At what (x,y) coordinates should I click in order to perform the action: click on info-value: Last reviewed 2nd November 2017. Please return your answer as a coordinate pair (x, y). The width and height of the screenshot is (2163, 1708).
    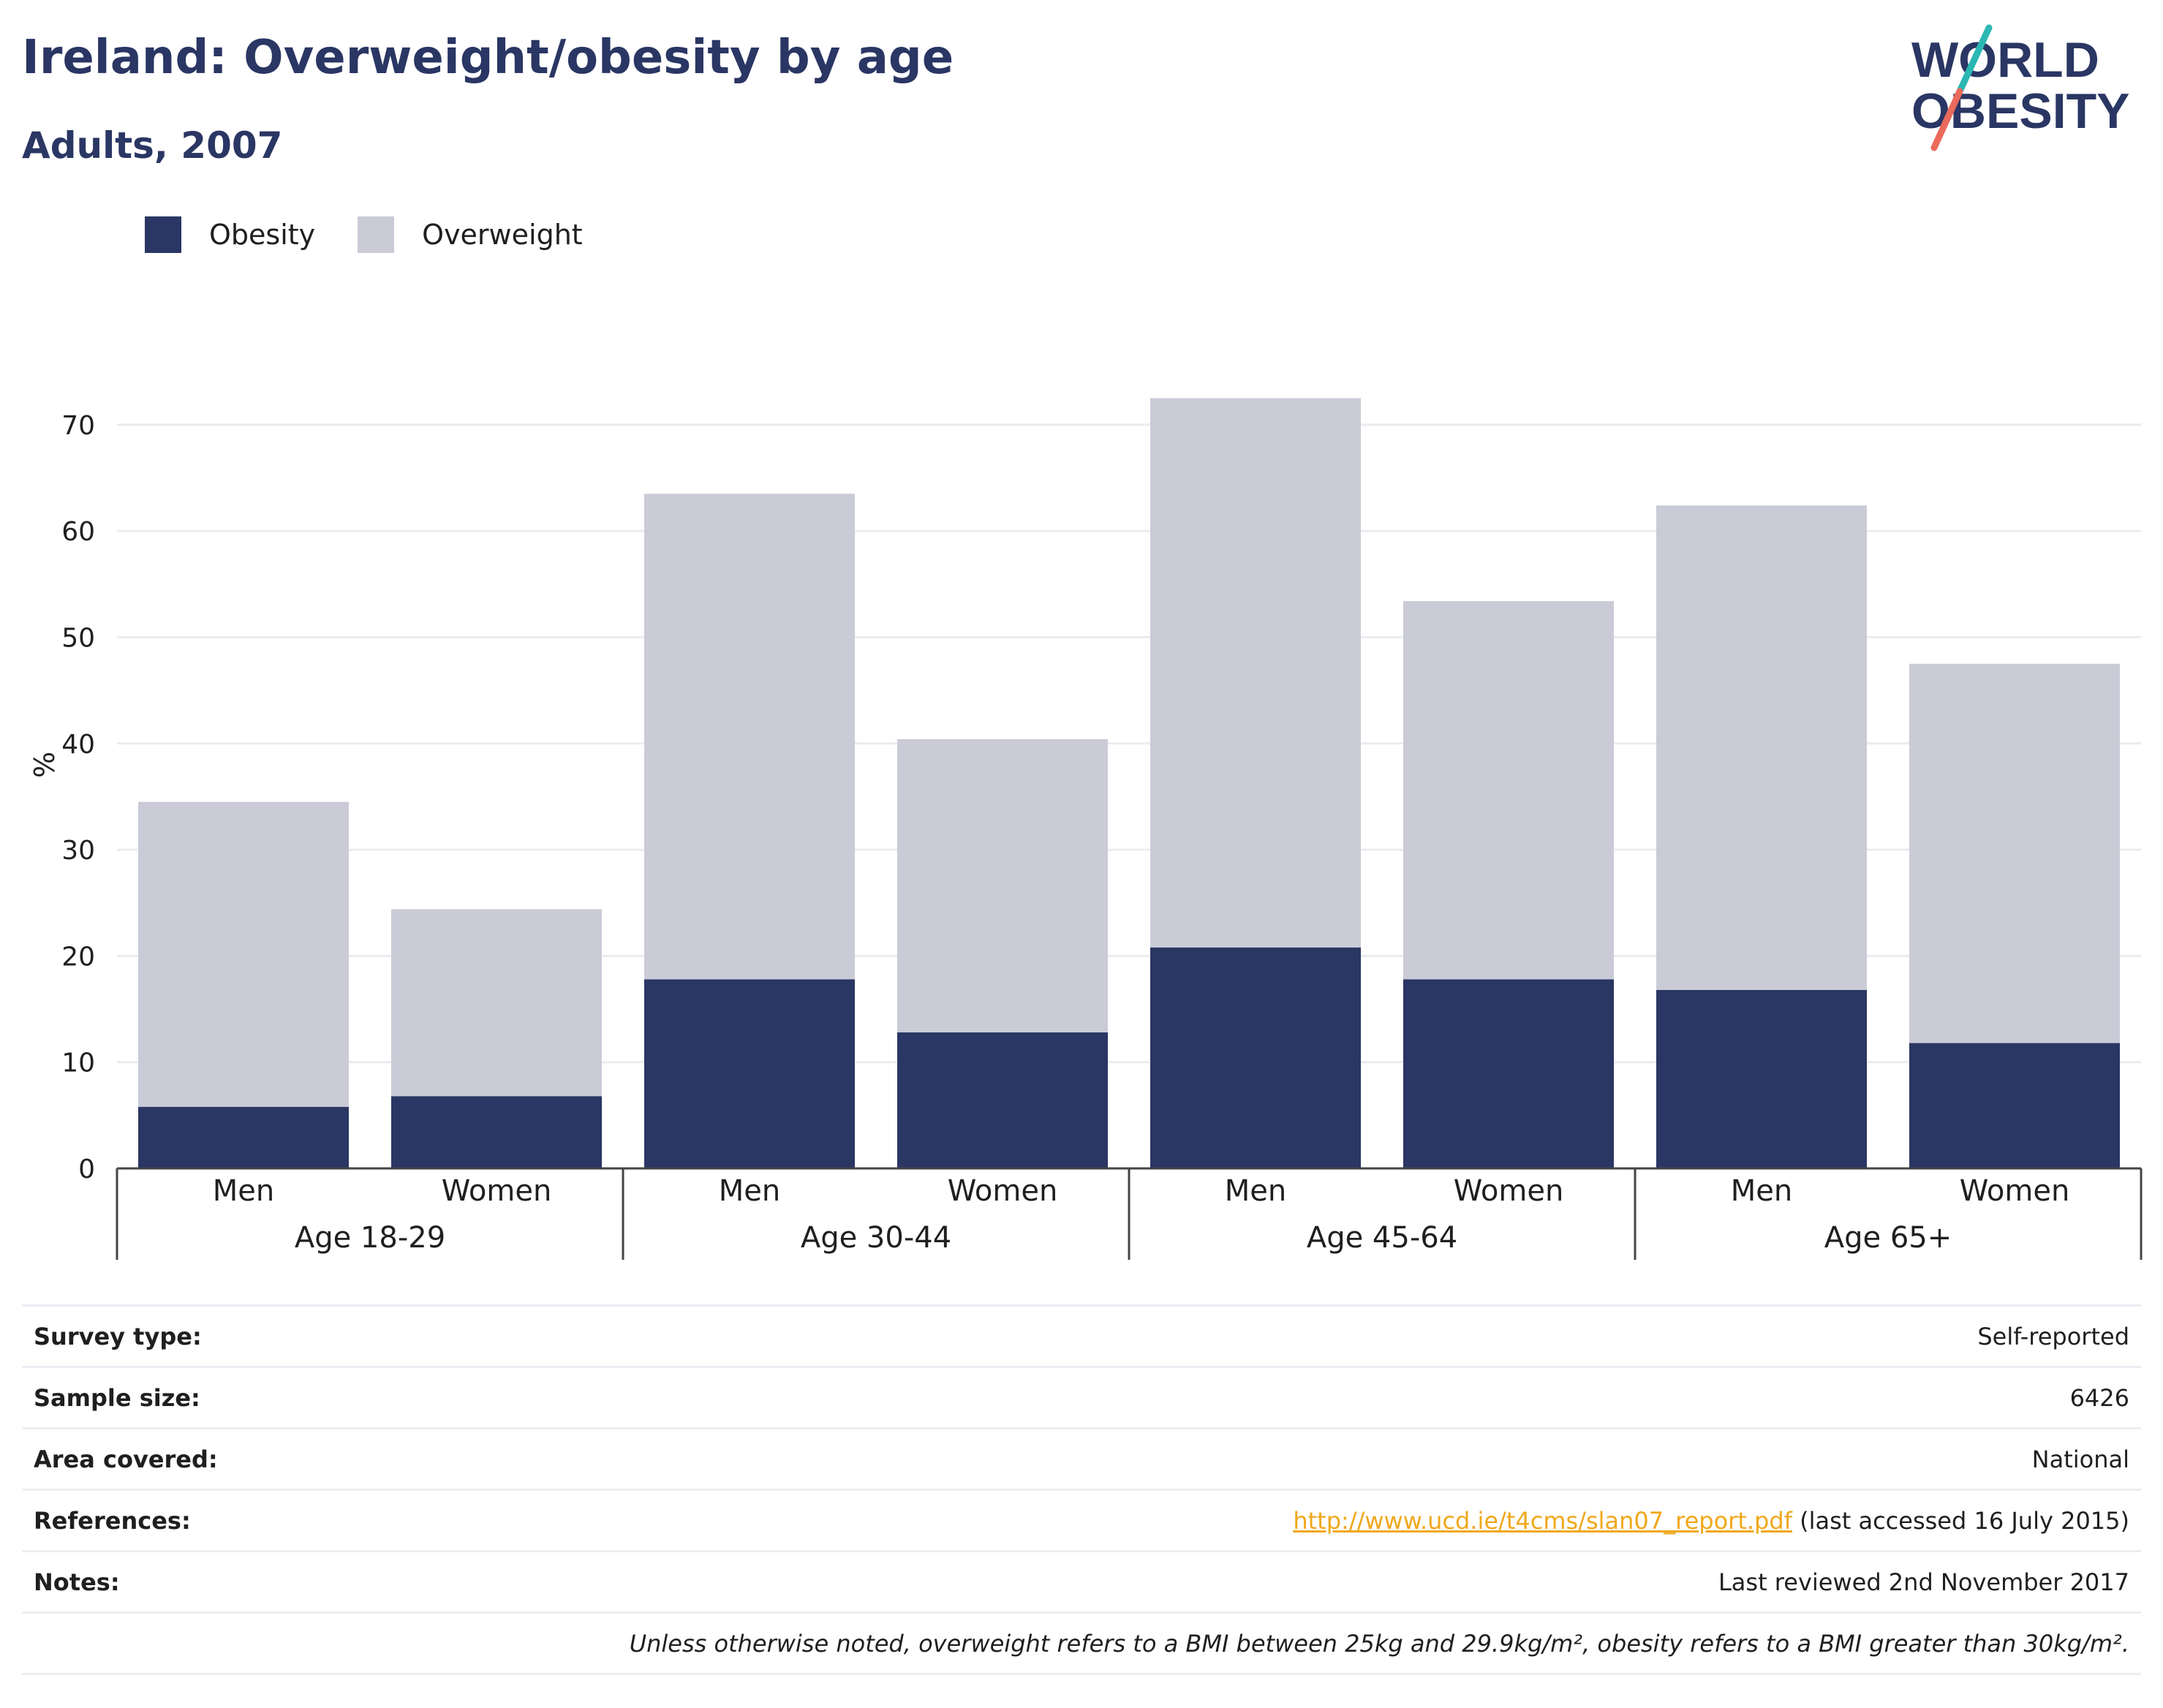
    Looking at the image, I should click on (1287, 1581).